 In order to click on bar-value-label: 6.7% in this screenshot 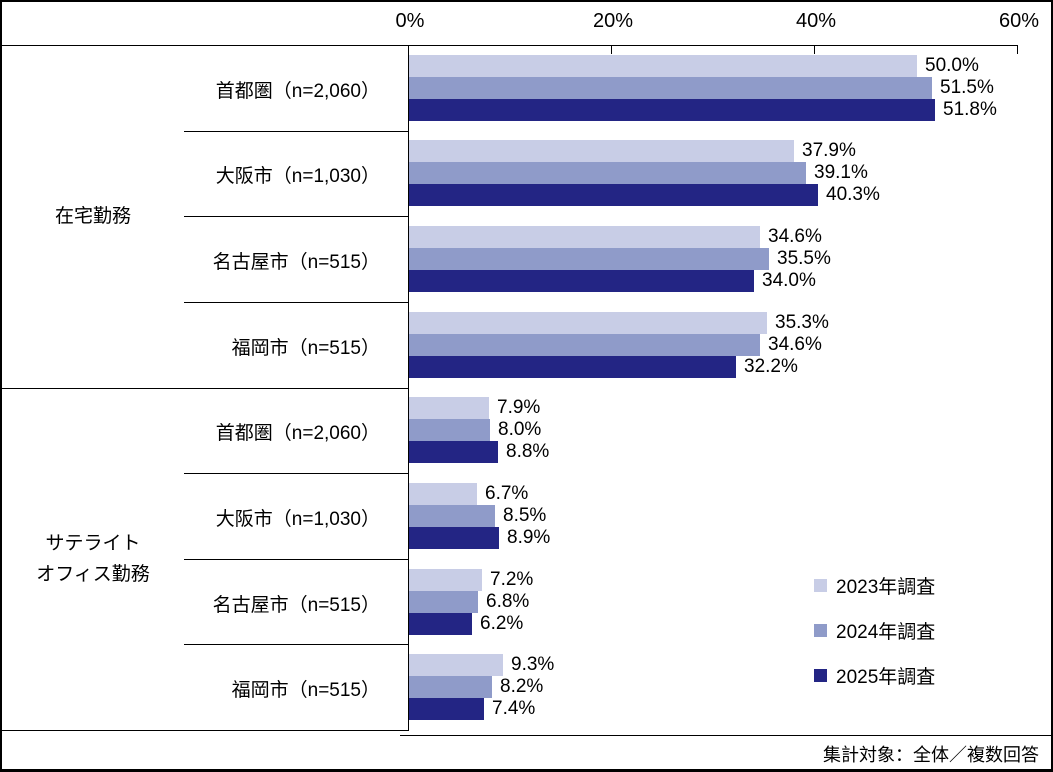, I will do `click(507, 493)`.